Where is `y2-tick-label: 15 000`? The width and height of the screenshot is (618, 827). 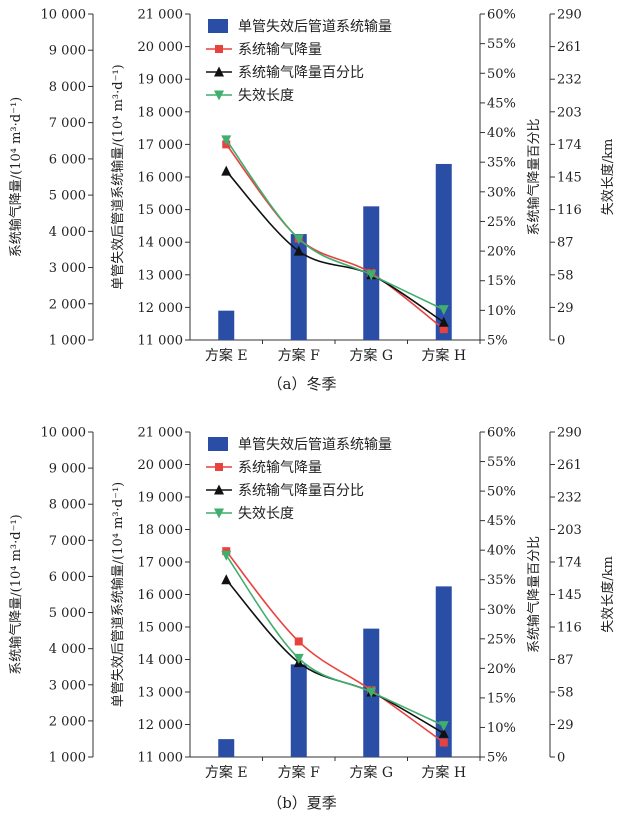
y2-tick-label: 15 000 is located at coordinates (161, 210).